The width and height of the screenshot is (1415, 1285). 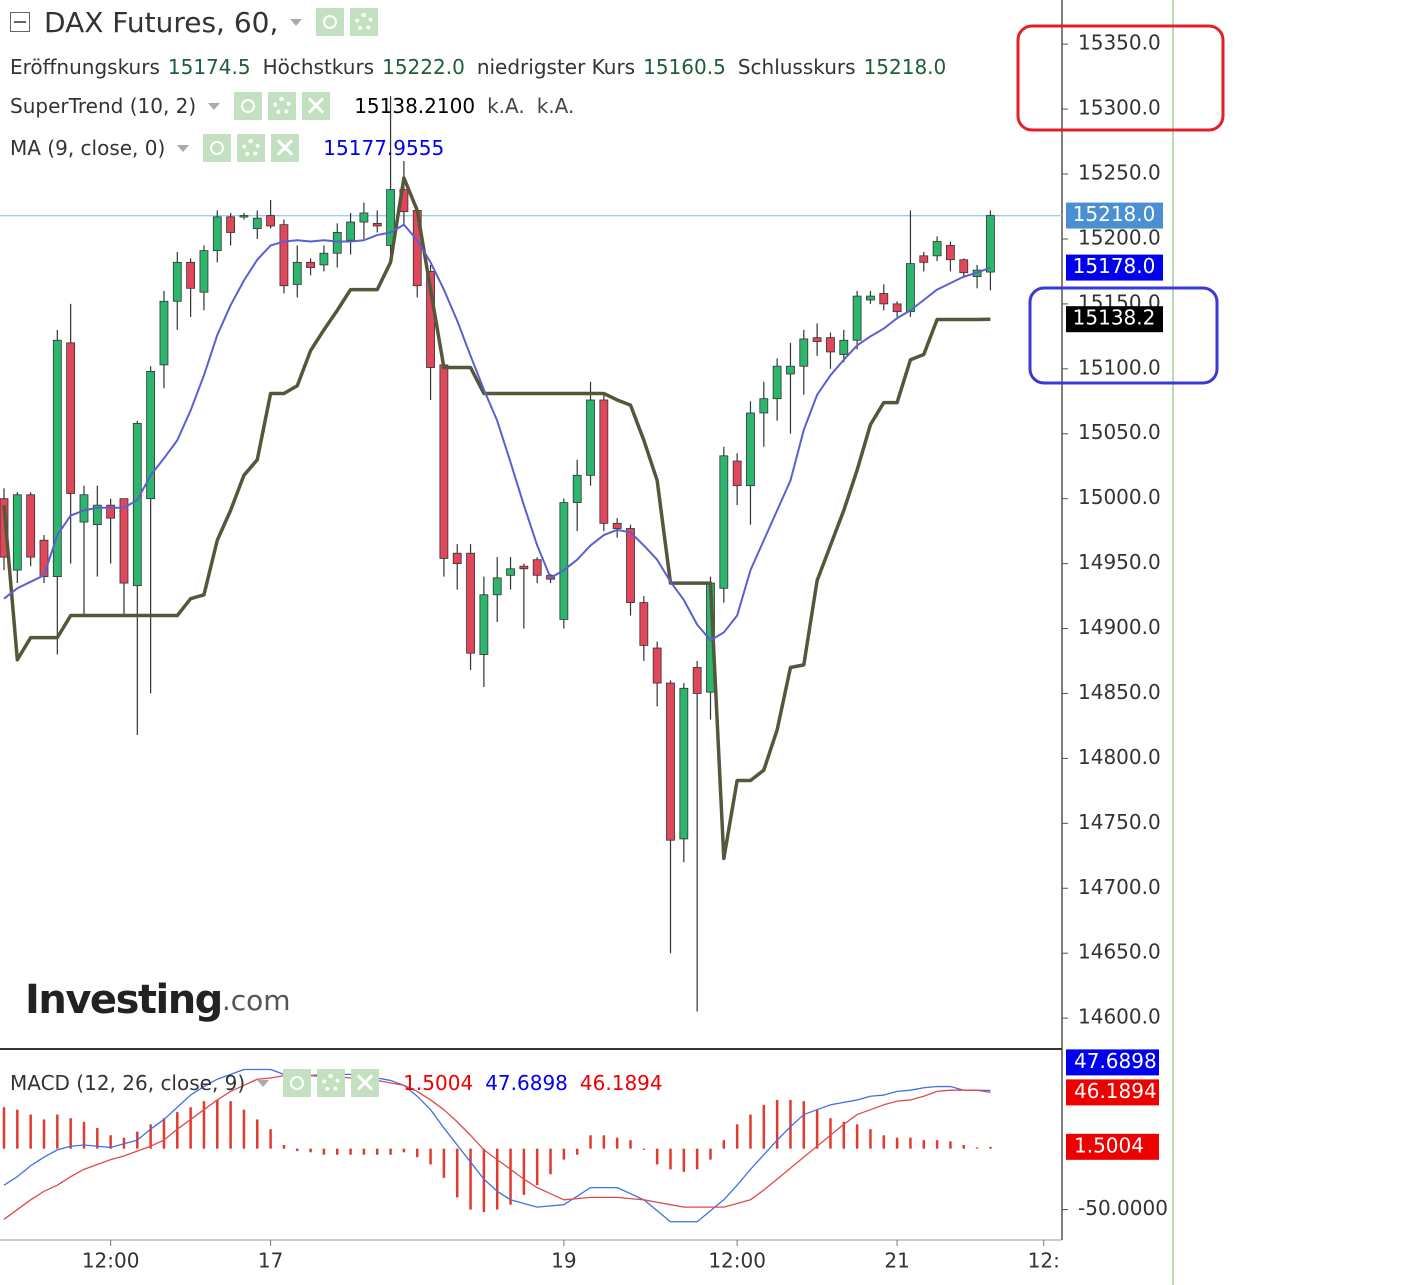 What do you see at coordinates (1114, 318) in the screenshot?
I see `price-badge-label: 15138.2` at bounding box center [1114, 318].